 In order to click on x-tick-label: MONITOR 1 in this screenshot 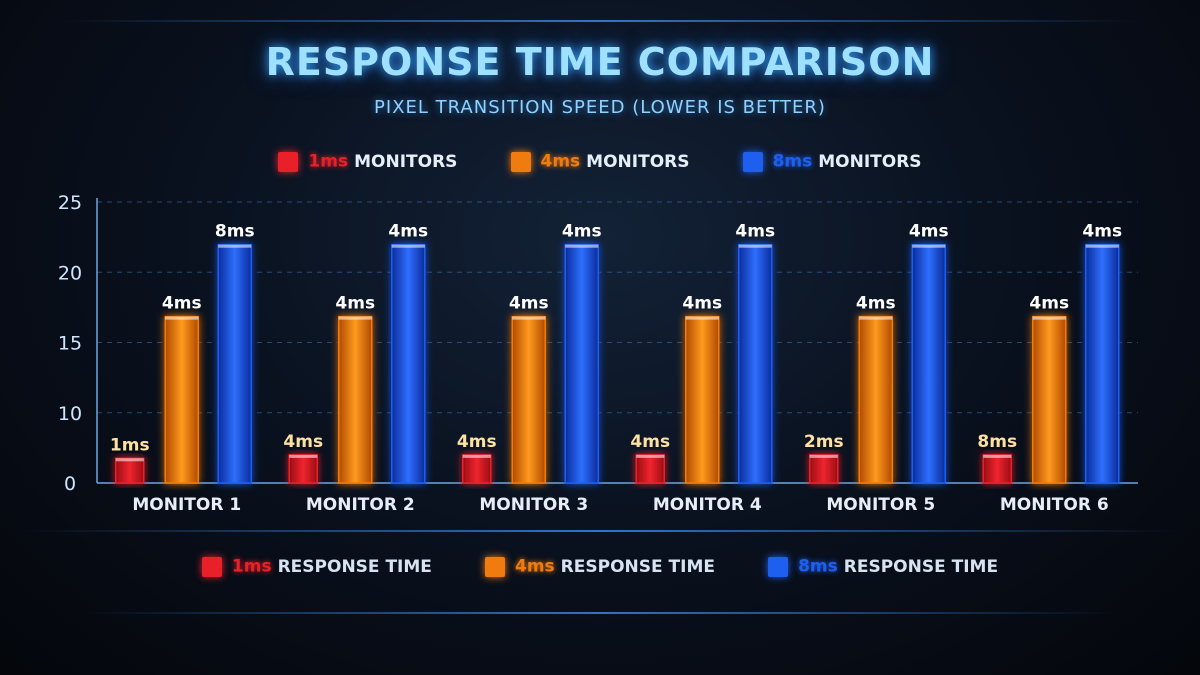, I will do `click(186, 505)`.